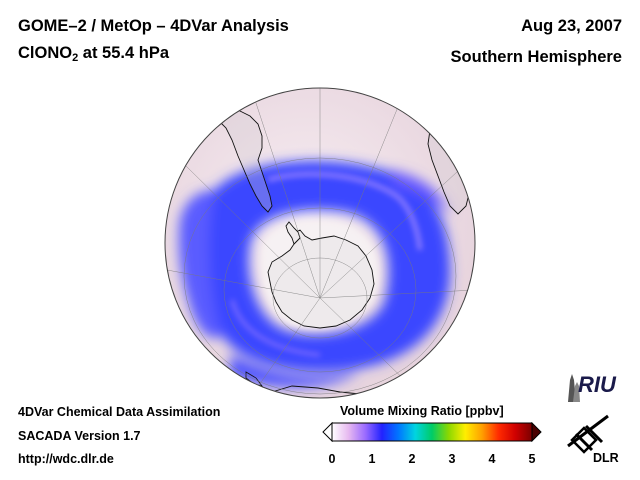 The image size is (640, 480). I want to click on footer-url: http://wdc.dlr.de, so click(66, 459).